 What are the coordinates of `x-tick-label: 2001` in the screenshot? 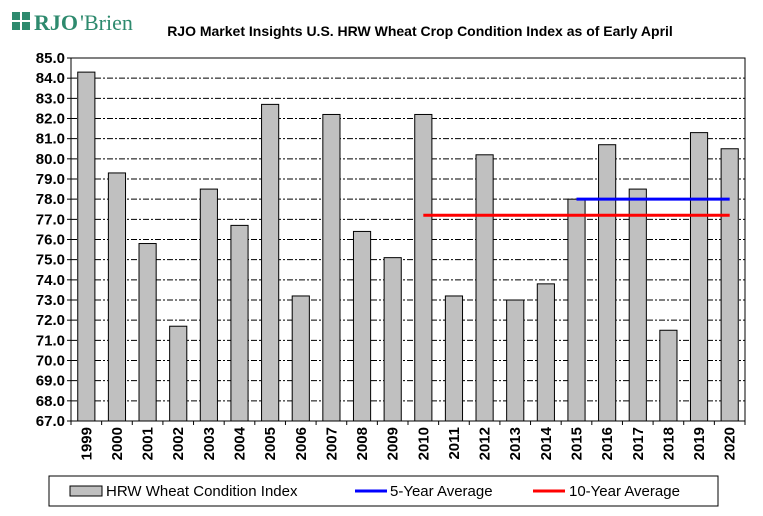 It's located at (148, 443).